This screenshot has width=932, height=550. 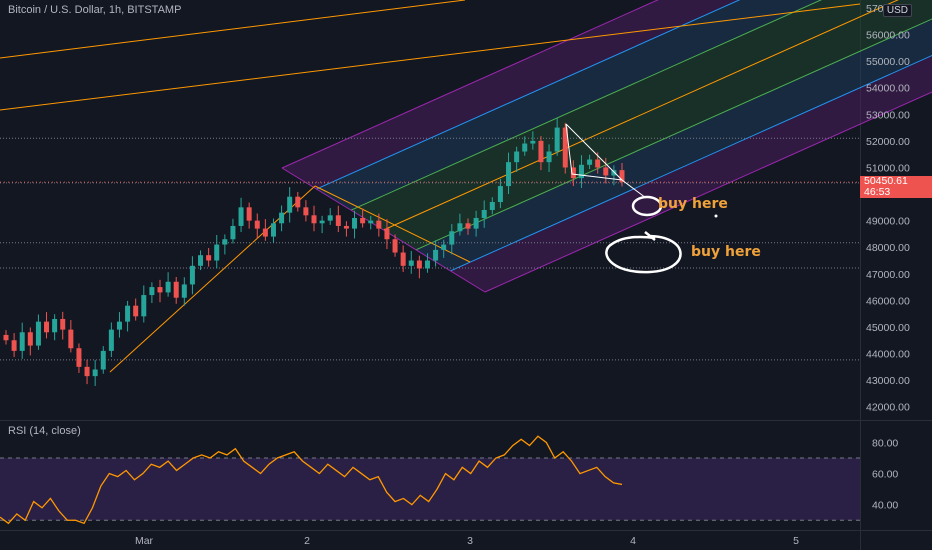 What do you see at coordinates (888, 248) in the screenshot?
I see `price-tick-label: 48000.00` at bounding box center [888, 248].